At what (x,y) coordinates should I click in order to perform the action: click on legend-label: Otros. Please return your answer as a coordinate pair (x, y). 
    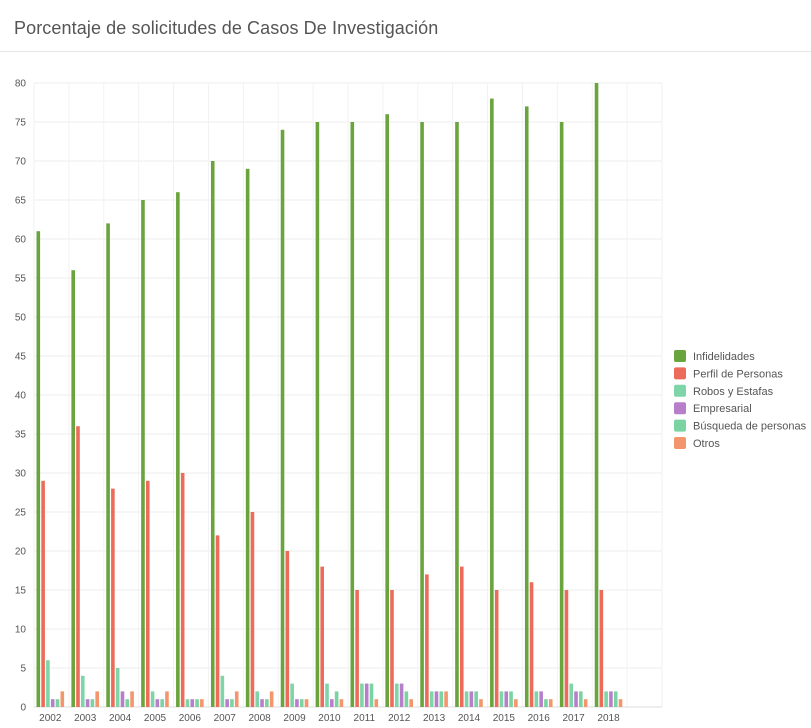
    Looking at the image, I should click on (706, 444).